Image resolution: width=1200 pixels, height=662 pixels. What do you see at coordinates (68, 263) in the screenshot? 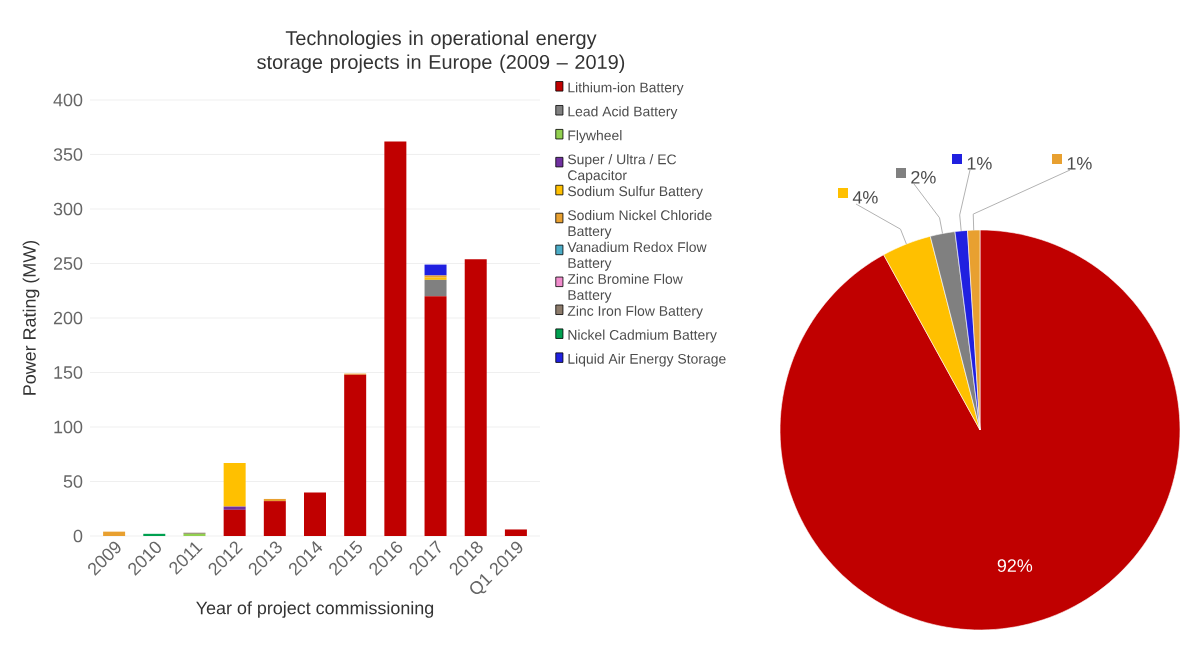
I see `y-tick-label: 250` at bounding box center [68, 263].